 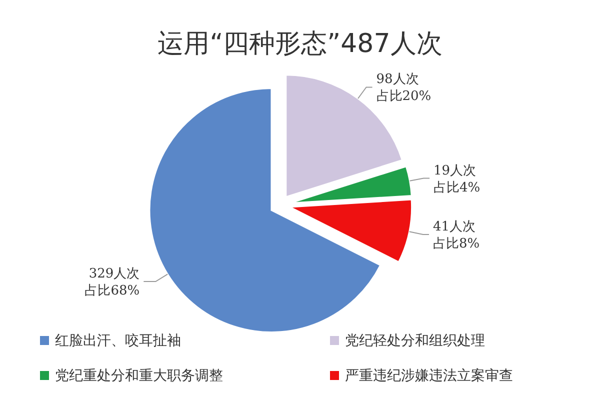 I want to click on legend-label: 严重违纪涉嫌违法立案审查, so click(x=429, y=375).